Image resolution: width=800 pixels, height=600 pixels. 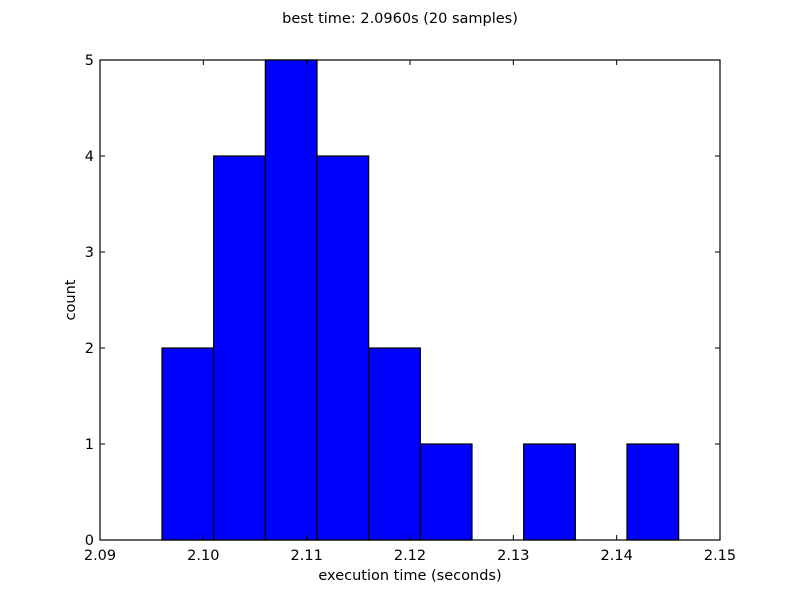 What do you see at coordinates (409, 576) in the screenshot?
I see `x-axis-label: execution time (seconds)` at bounding box center [409, 576].